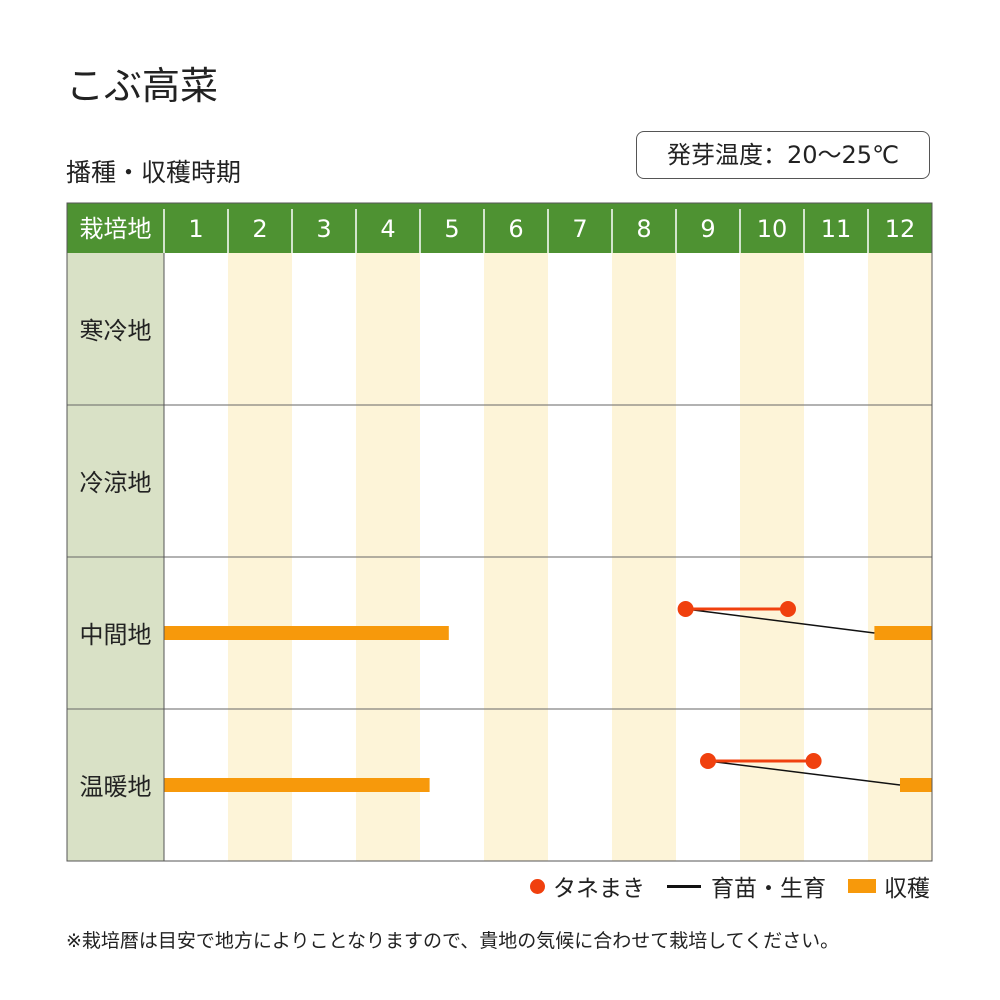  Describe the element at coordinates (907, 889) in the screenshot. I see `legend-label-harvest: 収穫` at that location.